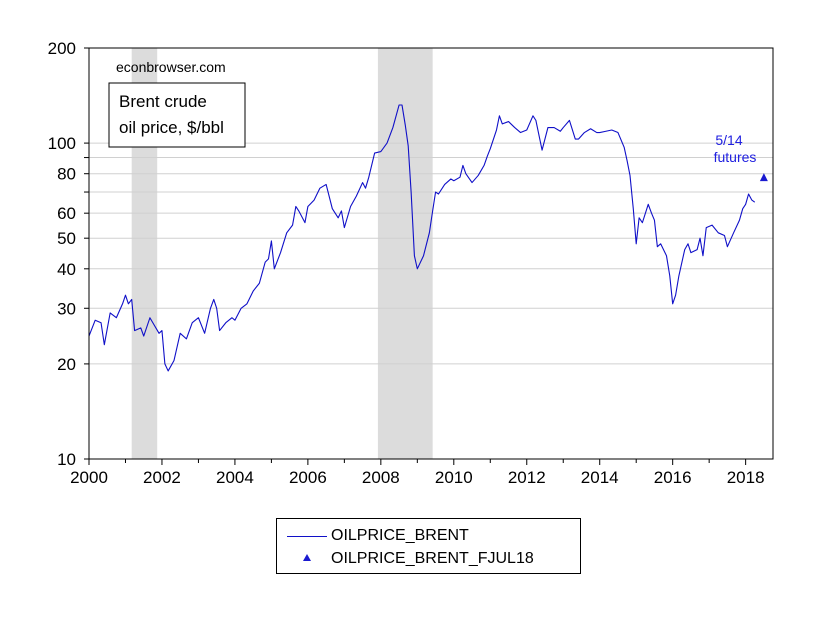  What do you see at coordinates (66, 459) in the screenshot?
I see `y-tick-label: 10` at bounding box center [66, 459].